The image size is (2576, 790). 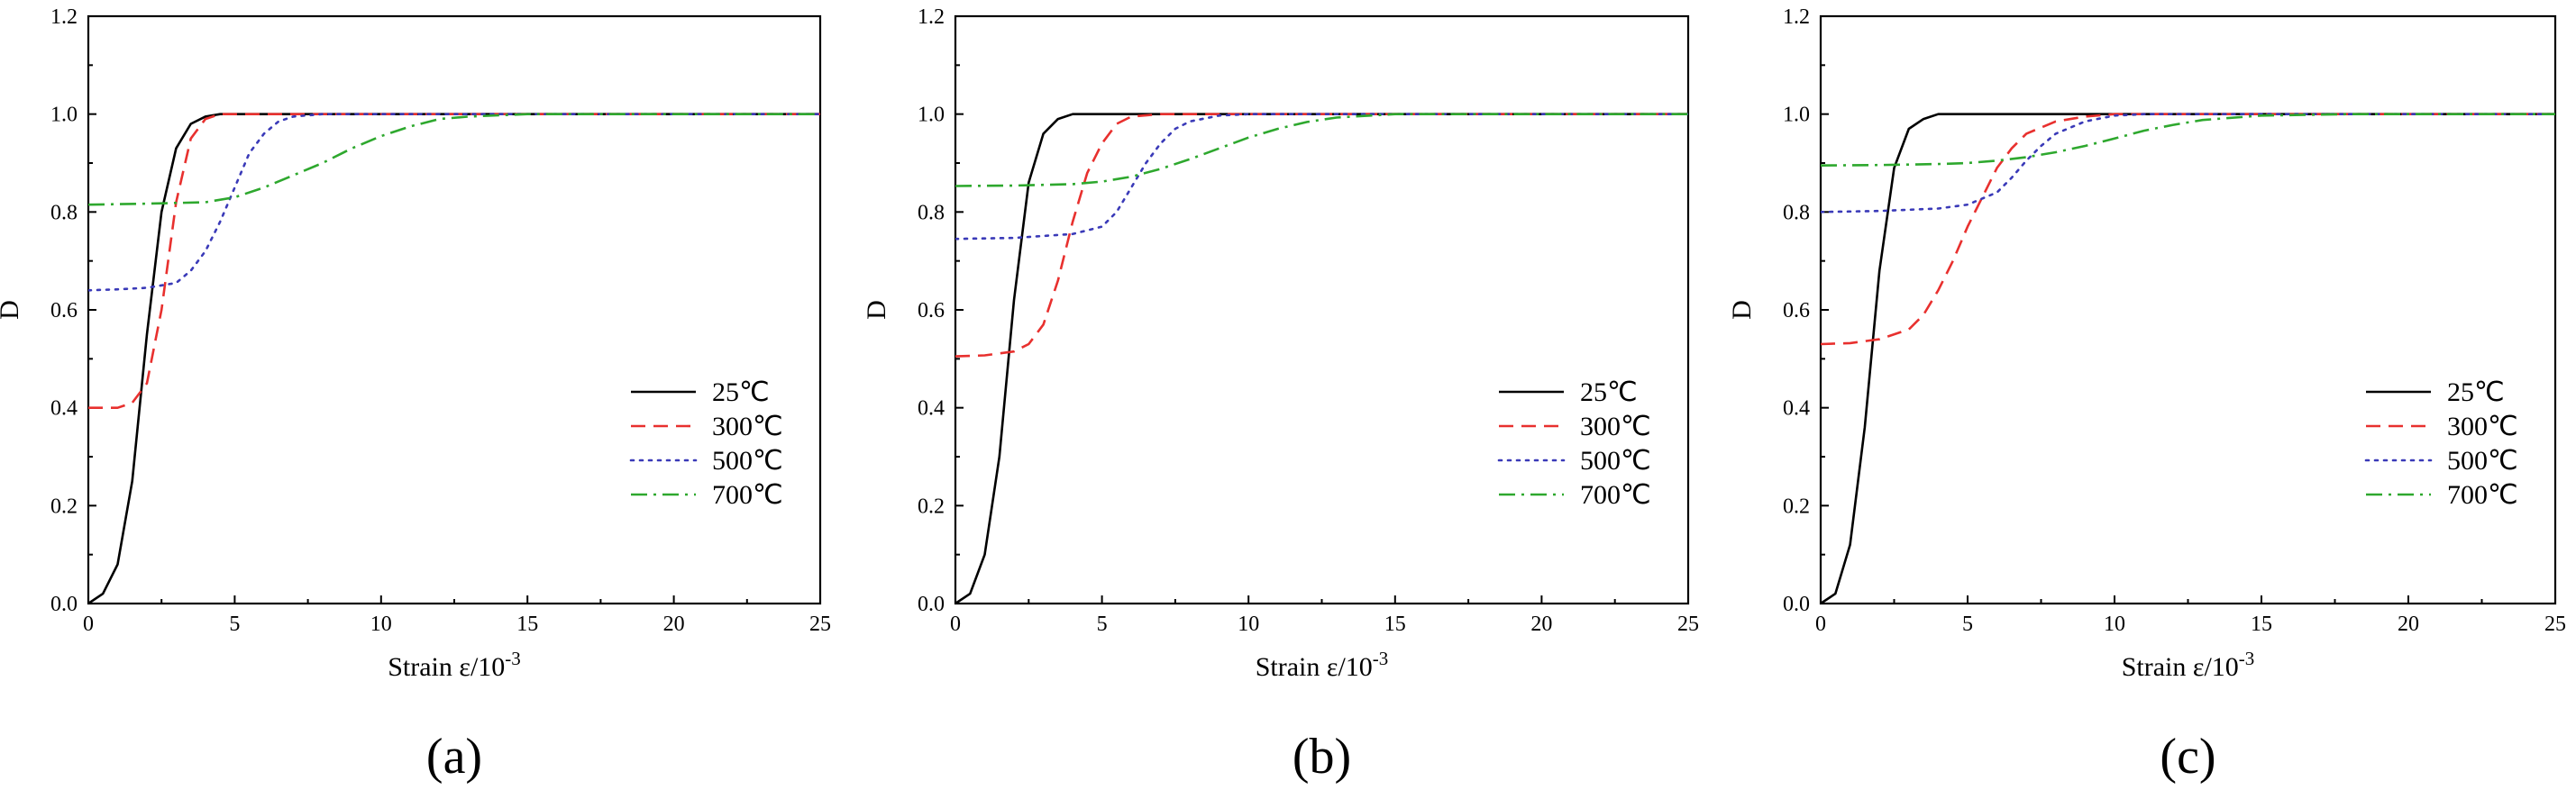 What do you see at coordinates (2187, 757) in the screenshot?
I see `panel-label: (c)` at bounding box center [2187, 757].